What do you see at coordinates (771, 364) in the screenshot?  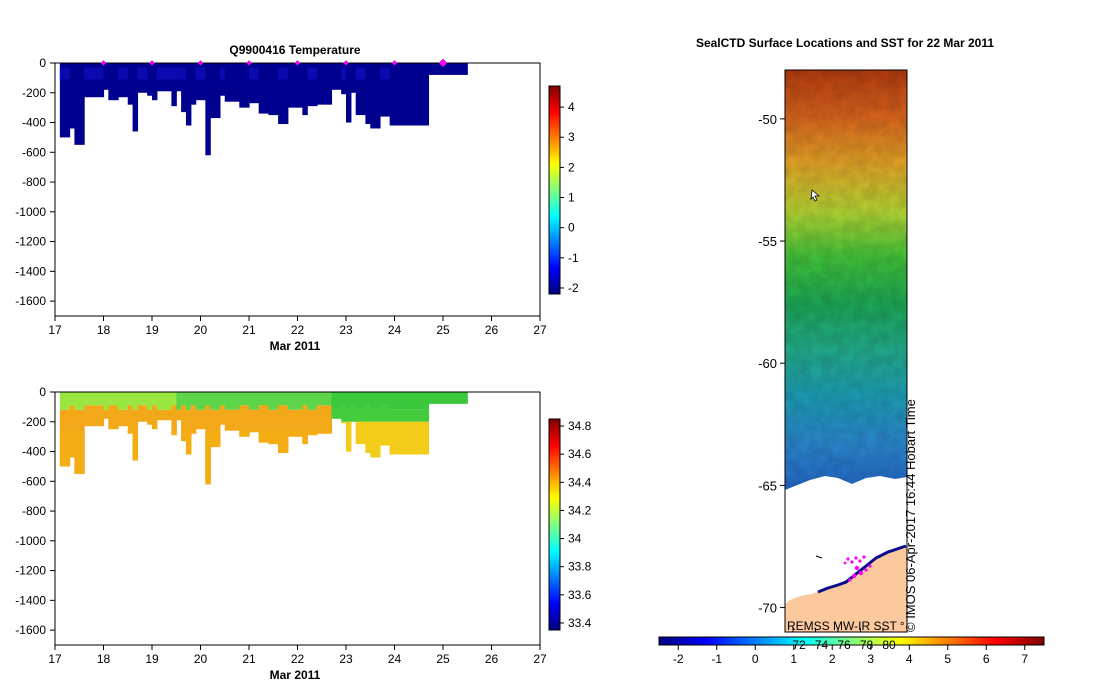 I see `latitude-axis: -50 -55 -60 -65 -70` at bounding box center [771, 364].